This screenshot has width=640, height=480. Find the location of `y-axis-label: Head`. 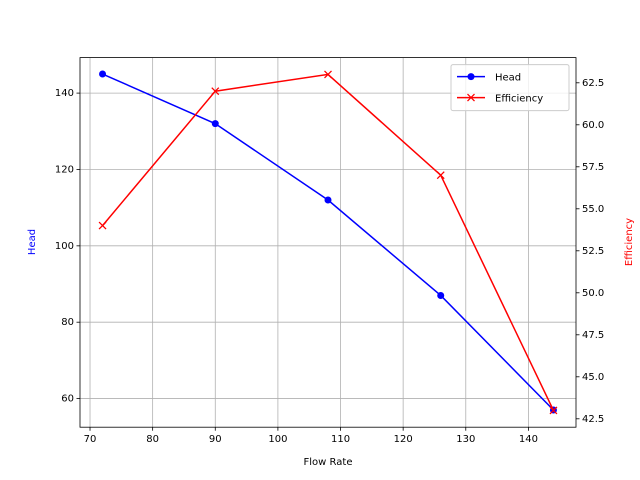

y-axis-label: Head is located at coordinates (32, 242).